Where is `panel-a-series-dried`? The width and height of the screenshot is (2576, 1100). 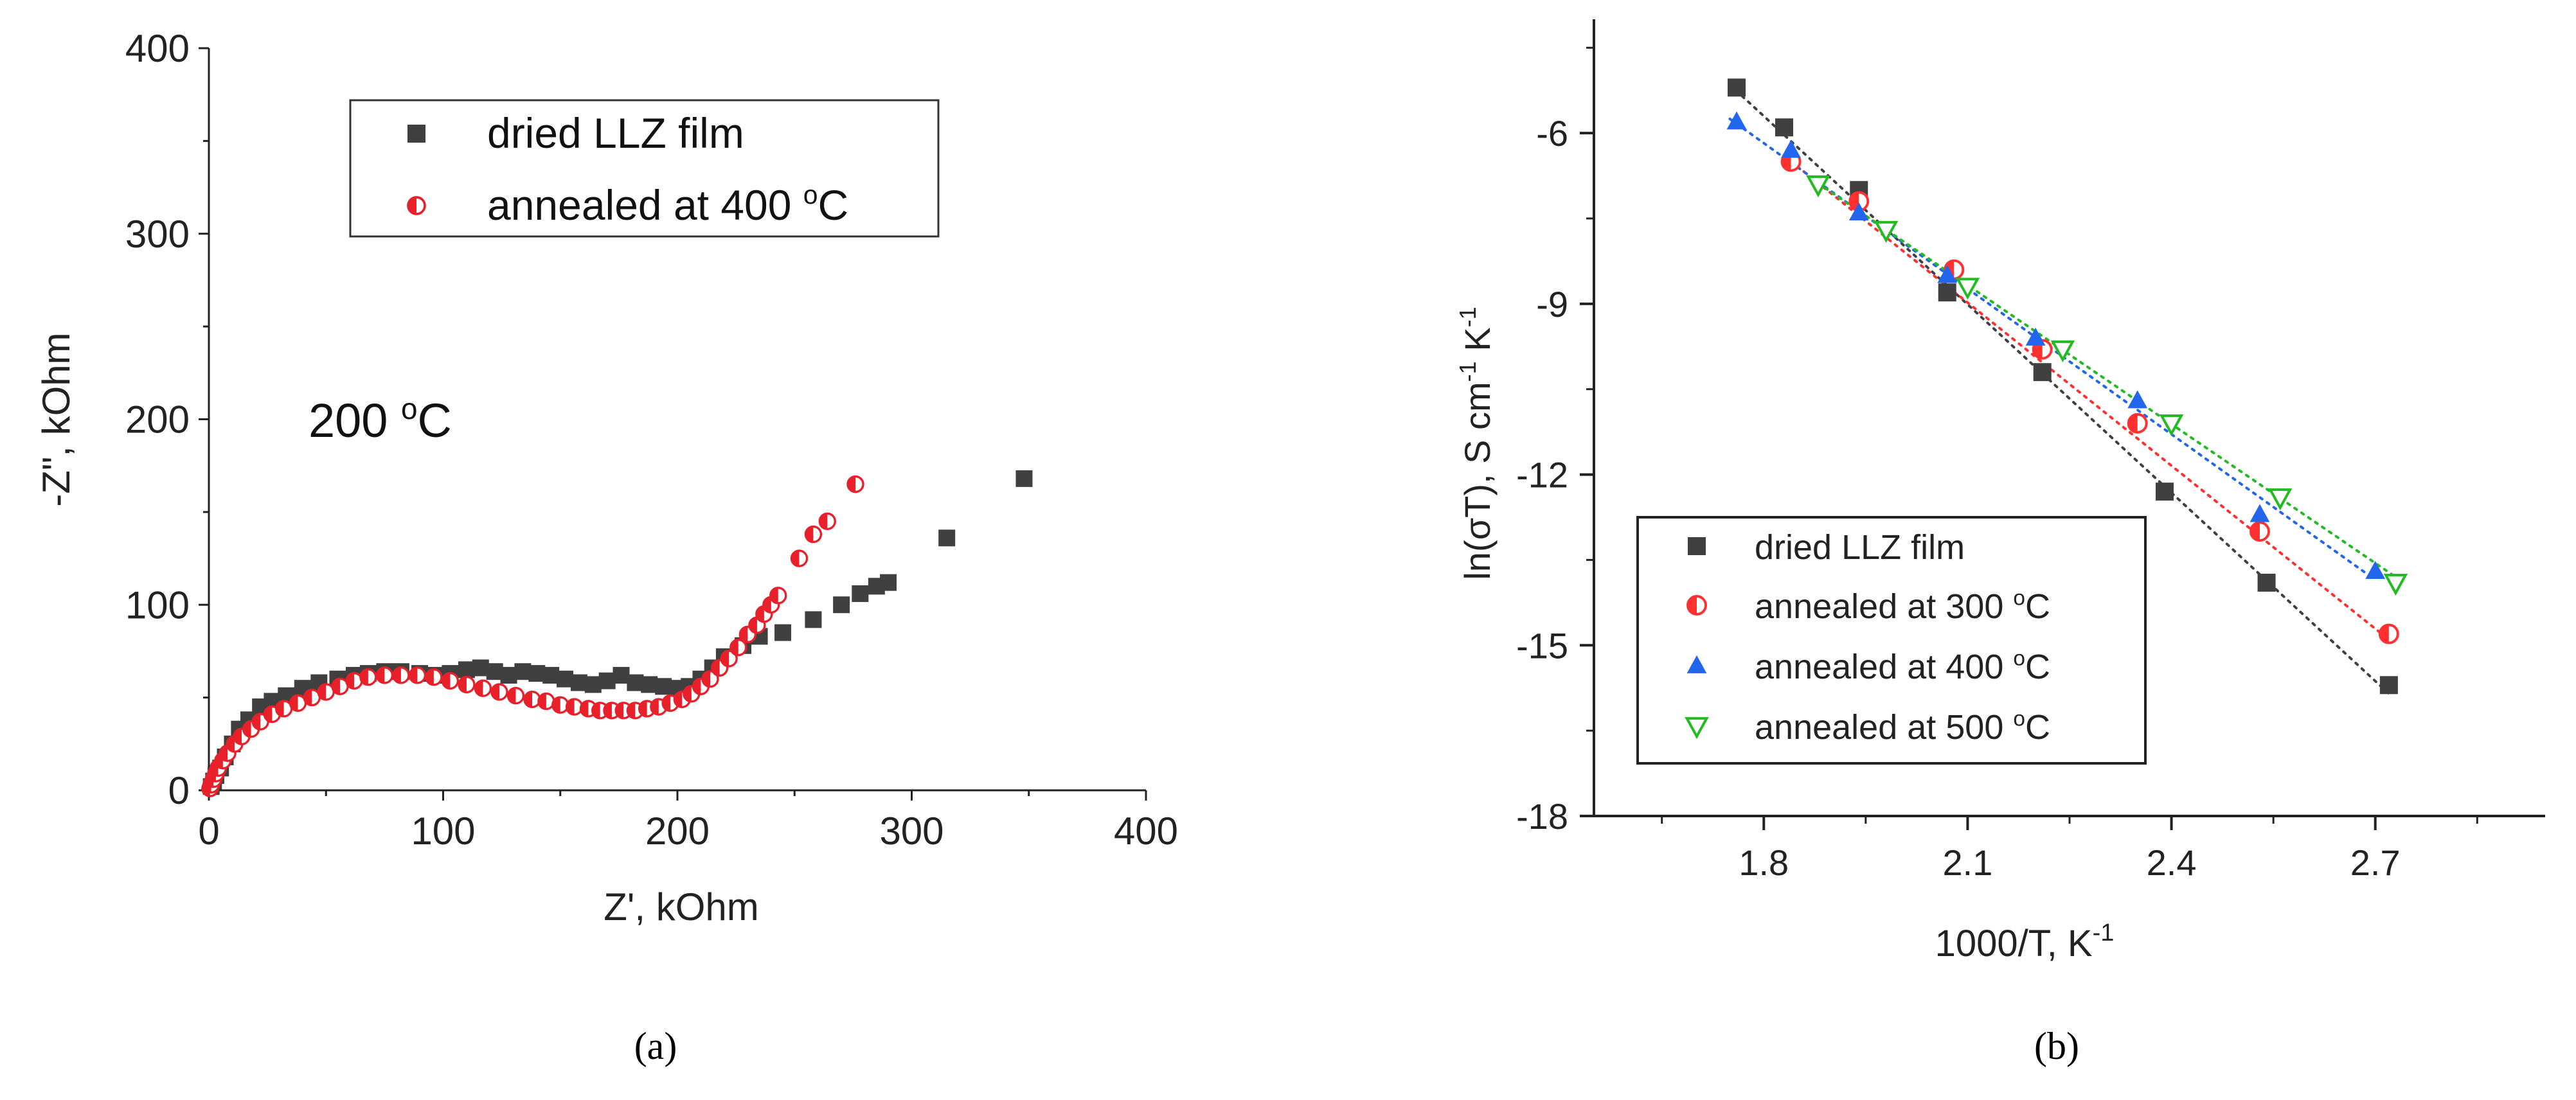 panel-a-series-dried is located at coordinates (617, 632).